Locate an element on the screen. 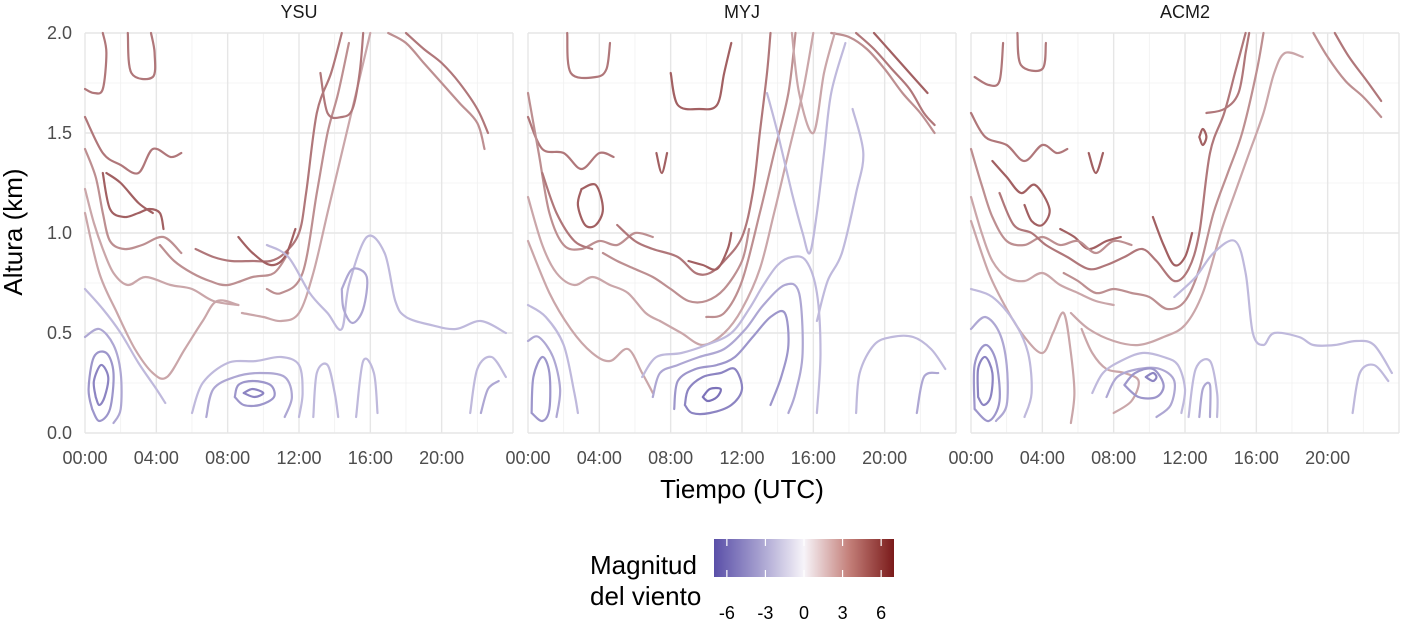  y-tick-label: 1.0 is located at coordinates (59, 233).